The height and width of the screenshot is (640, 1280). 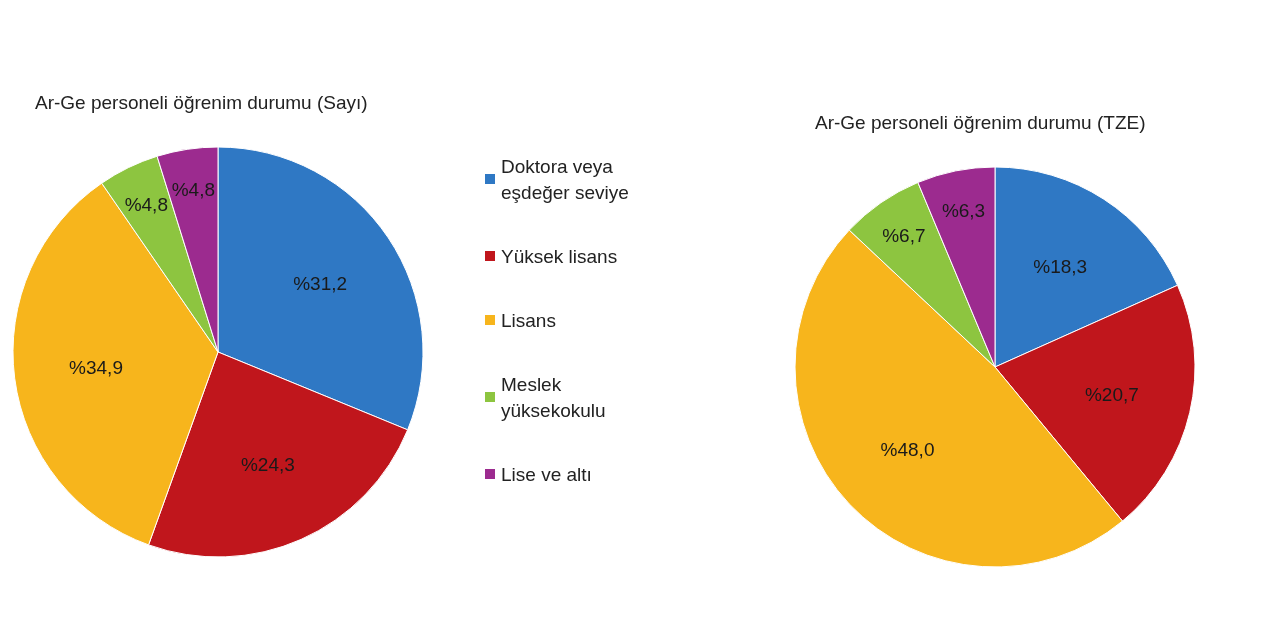 I want to click on data-label: %48,0, so click(x=907, y=449).